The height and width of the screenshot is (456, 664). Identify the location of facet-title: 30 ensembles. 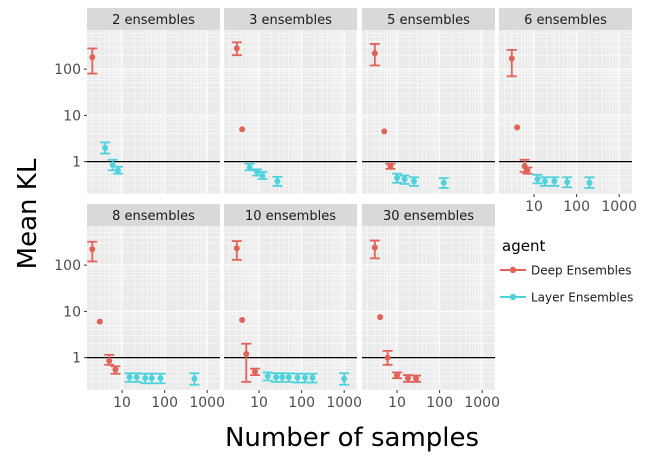
(428, 216).